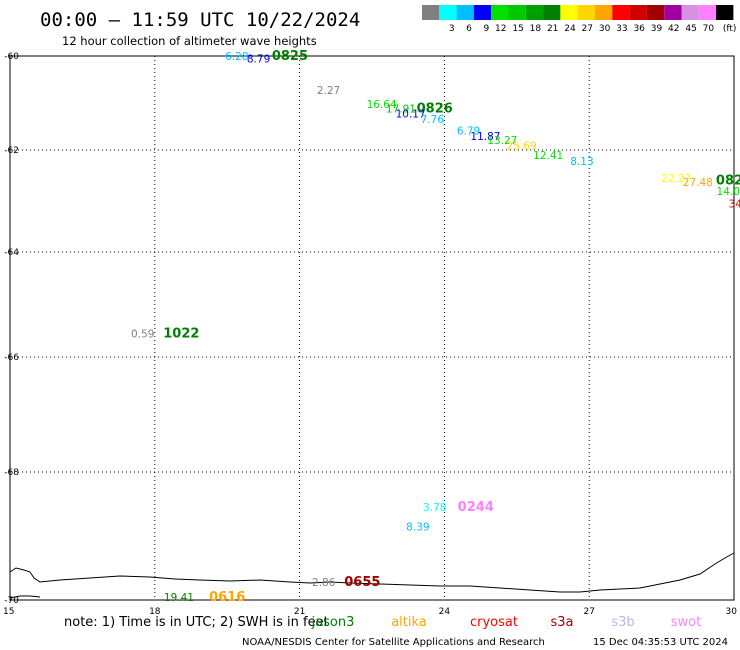  I want to click on pass-time-label: 0655, so click(362, 582).